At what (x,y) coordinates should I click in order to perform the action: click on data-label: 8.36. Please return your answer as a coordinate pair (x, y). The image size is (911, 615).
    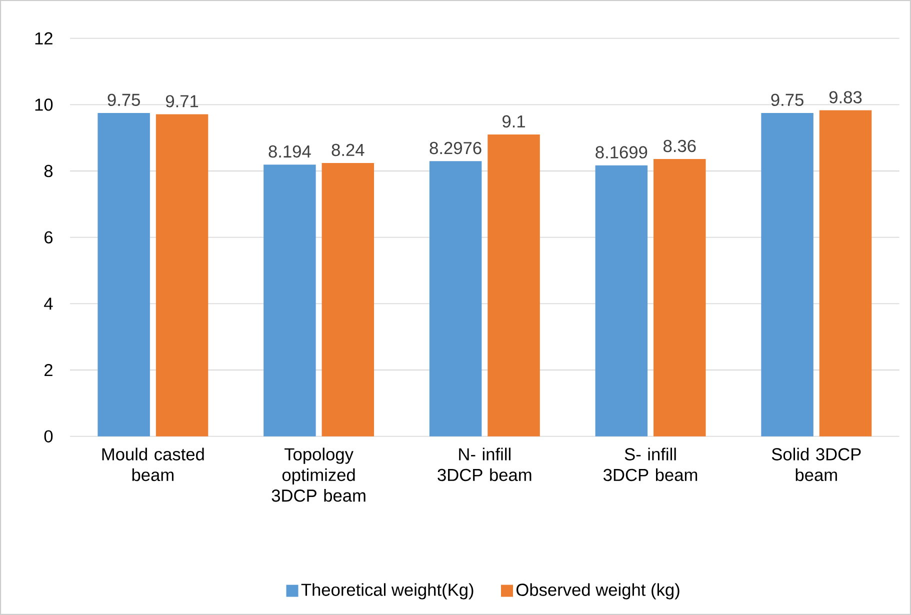
    Looking at the image, I should click on (680, 146).